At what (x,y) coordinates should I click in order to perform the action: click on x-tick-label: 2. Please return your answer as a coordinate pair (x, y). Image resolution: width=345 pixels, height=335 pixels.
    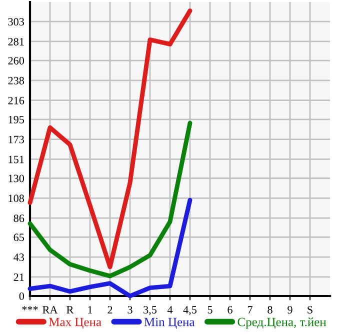
    Looking at the image, I should click on (110, 310).